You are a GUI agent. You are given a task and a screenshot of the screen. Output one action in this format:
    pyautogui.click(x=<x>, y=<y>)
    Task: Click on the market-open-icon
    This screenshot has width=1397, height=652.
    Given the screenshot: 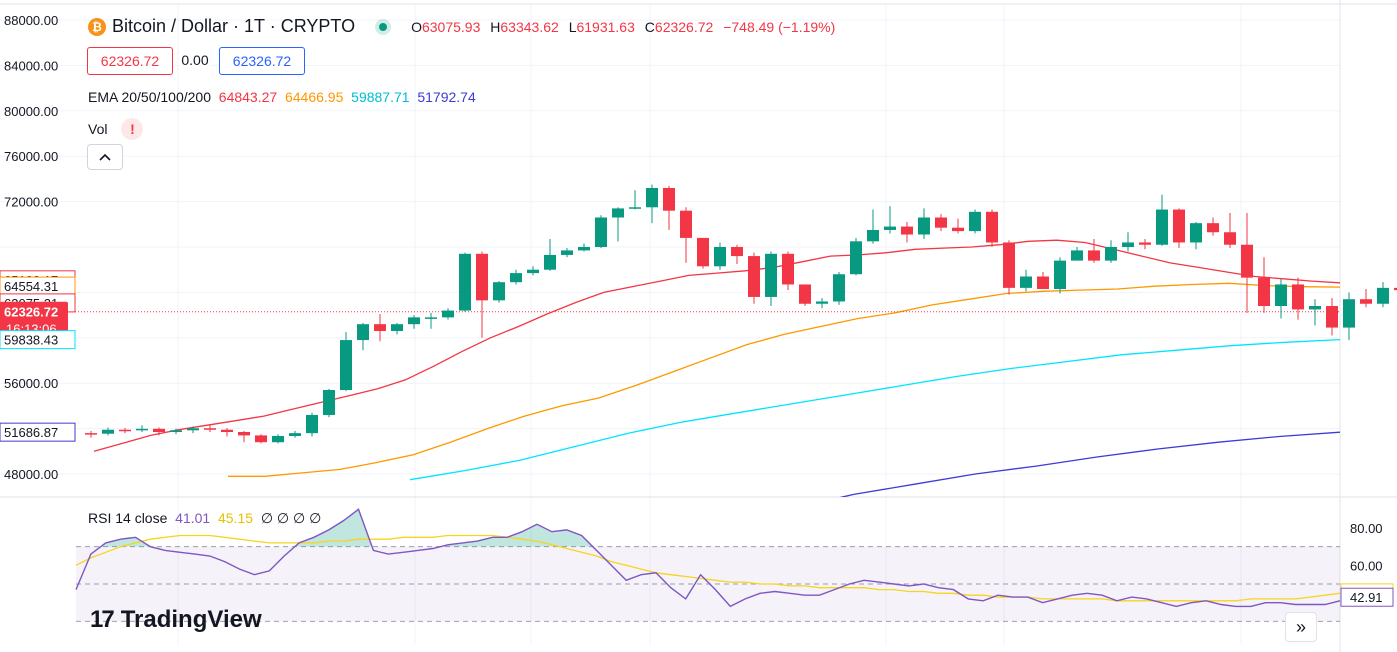 What is the action you would take?
    pyautogui.click(x=383, y=26)
    